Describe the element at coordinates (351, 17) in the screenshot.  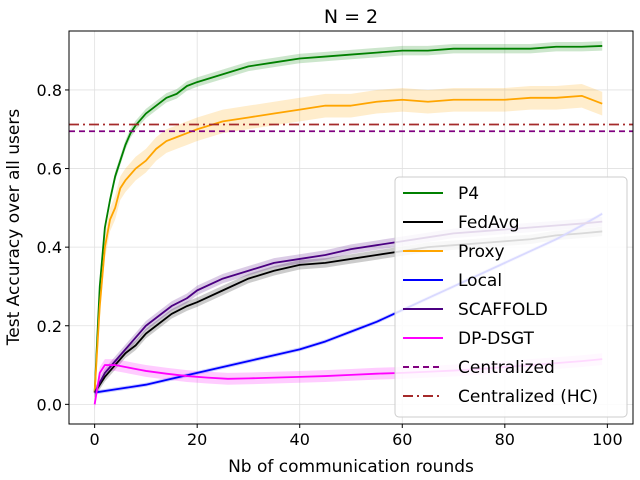
I see `chart-title: N = 2` at that location.